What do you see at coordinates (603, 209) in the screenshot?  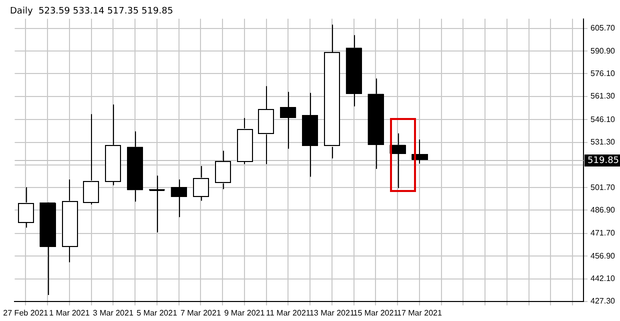 I see `y-tick-label: 486.90` at bounding box center [603, 209].